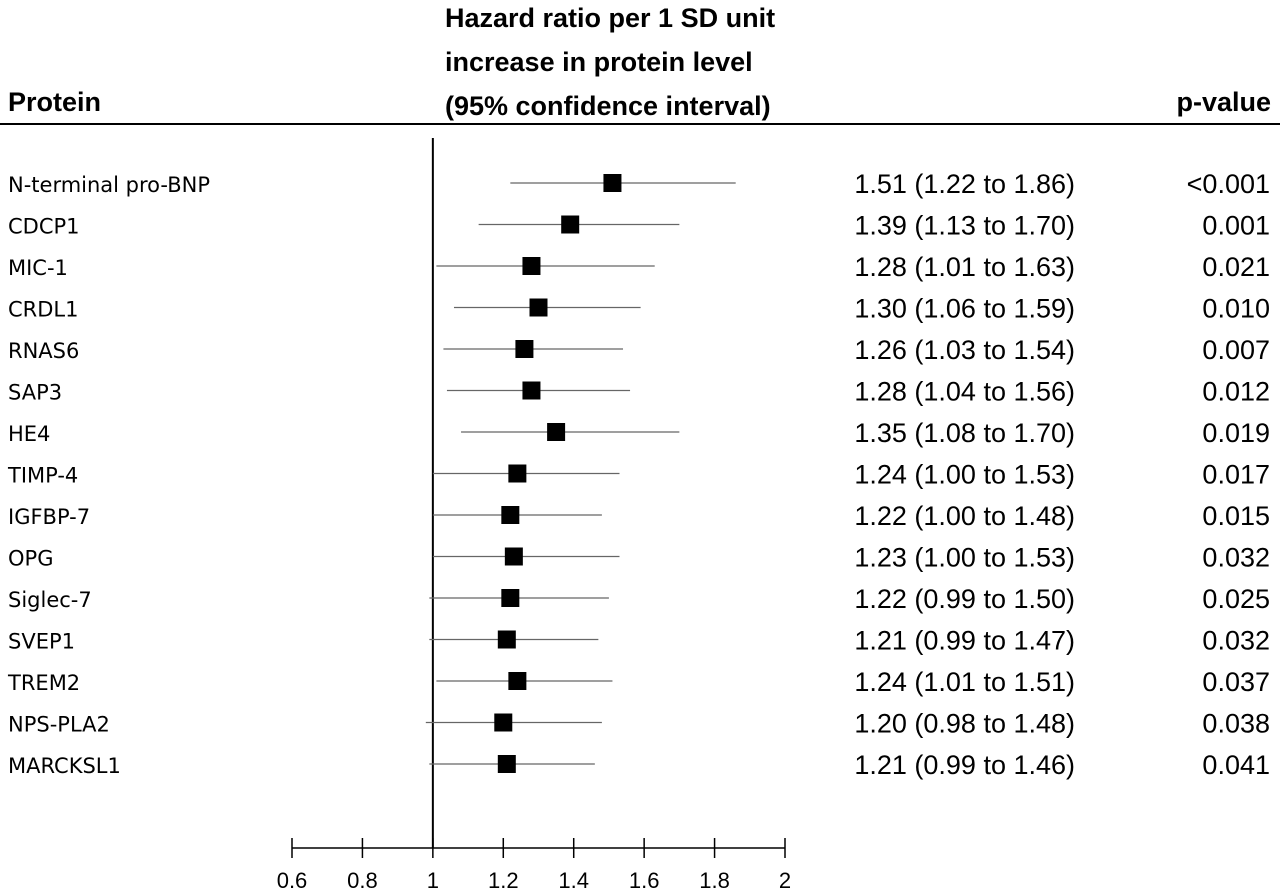 Image resolution: width=1280 pixels, height=889 pixels. I want to click on p-value: <0.001, so click(1228, 184).